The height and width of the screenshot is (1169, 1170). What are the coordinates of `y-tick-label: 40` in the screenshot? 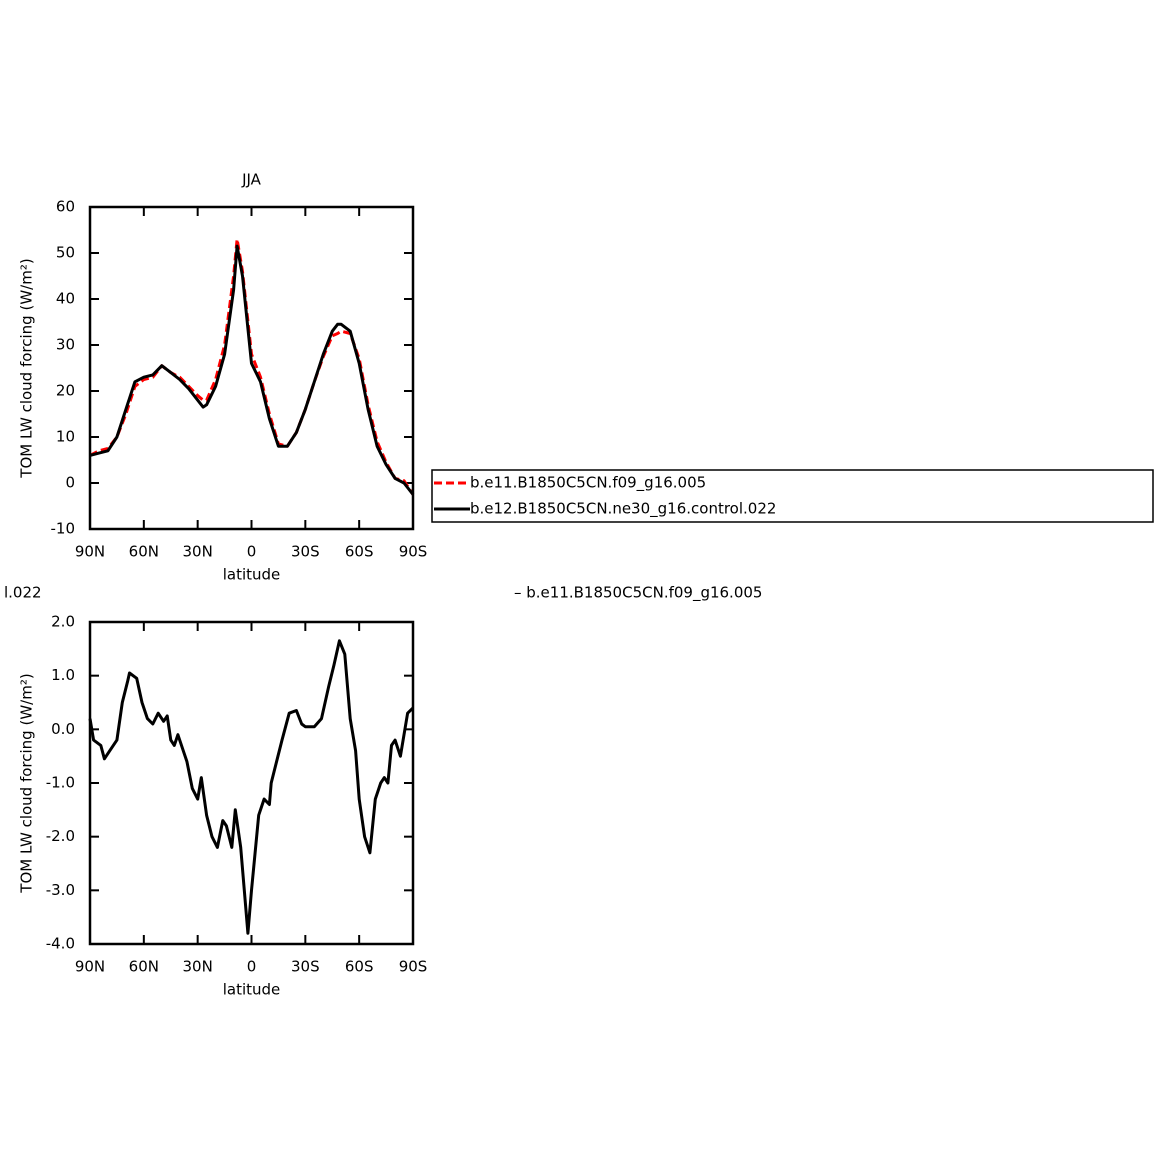 It's located at (65, 299).